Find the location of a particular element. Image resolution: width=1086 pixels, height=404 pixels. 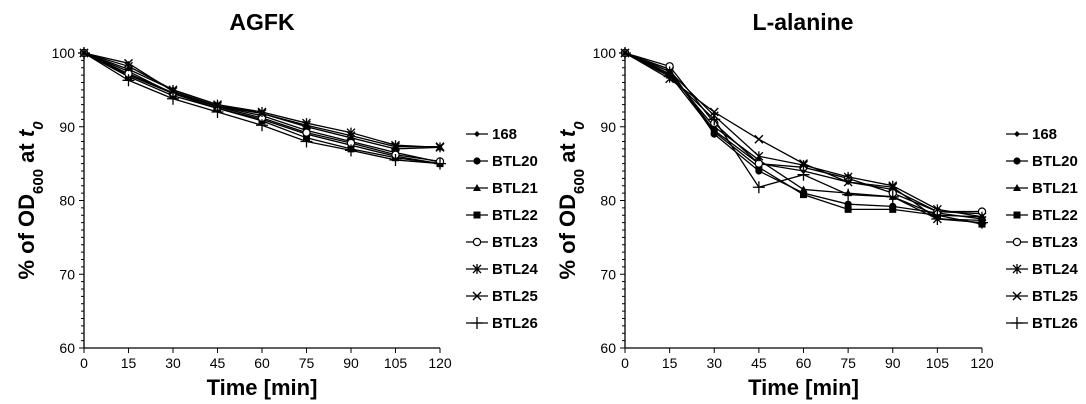

legend-item: BTL20 is located at coordinates (502, 161).